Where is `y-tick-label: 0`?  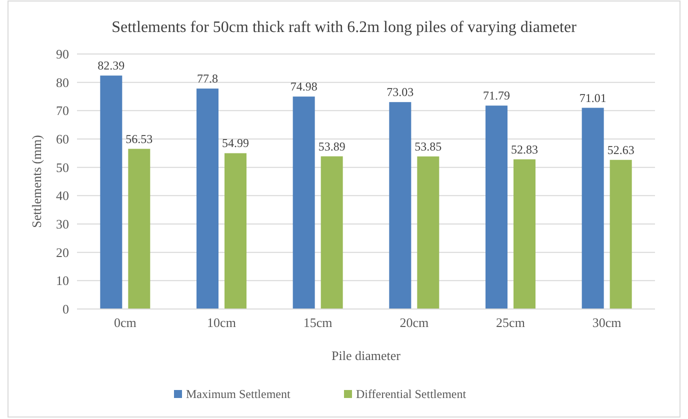 y-tick-label: 0 is located at coordinates (65, 309).